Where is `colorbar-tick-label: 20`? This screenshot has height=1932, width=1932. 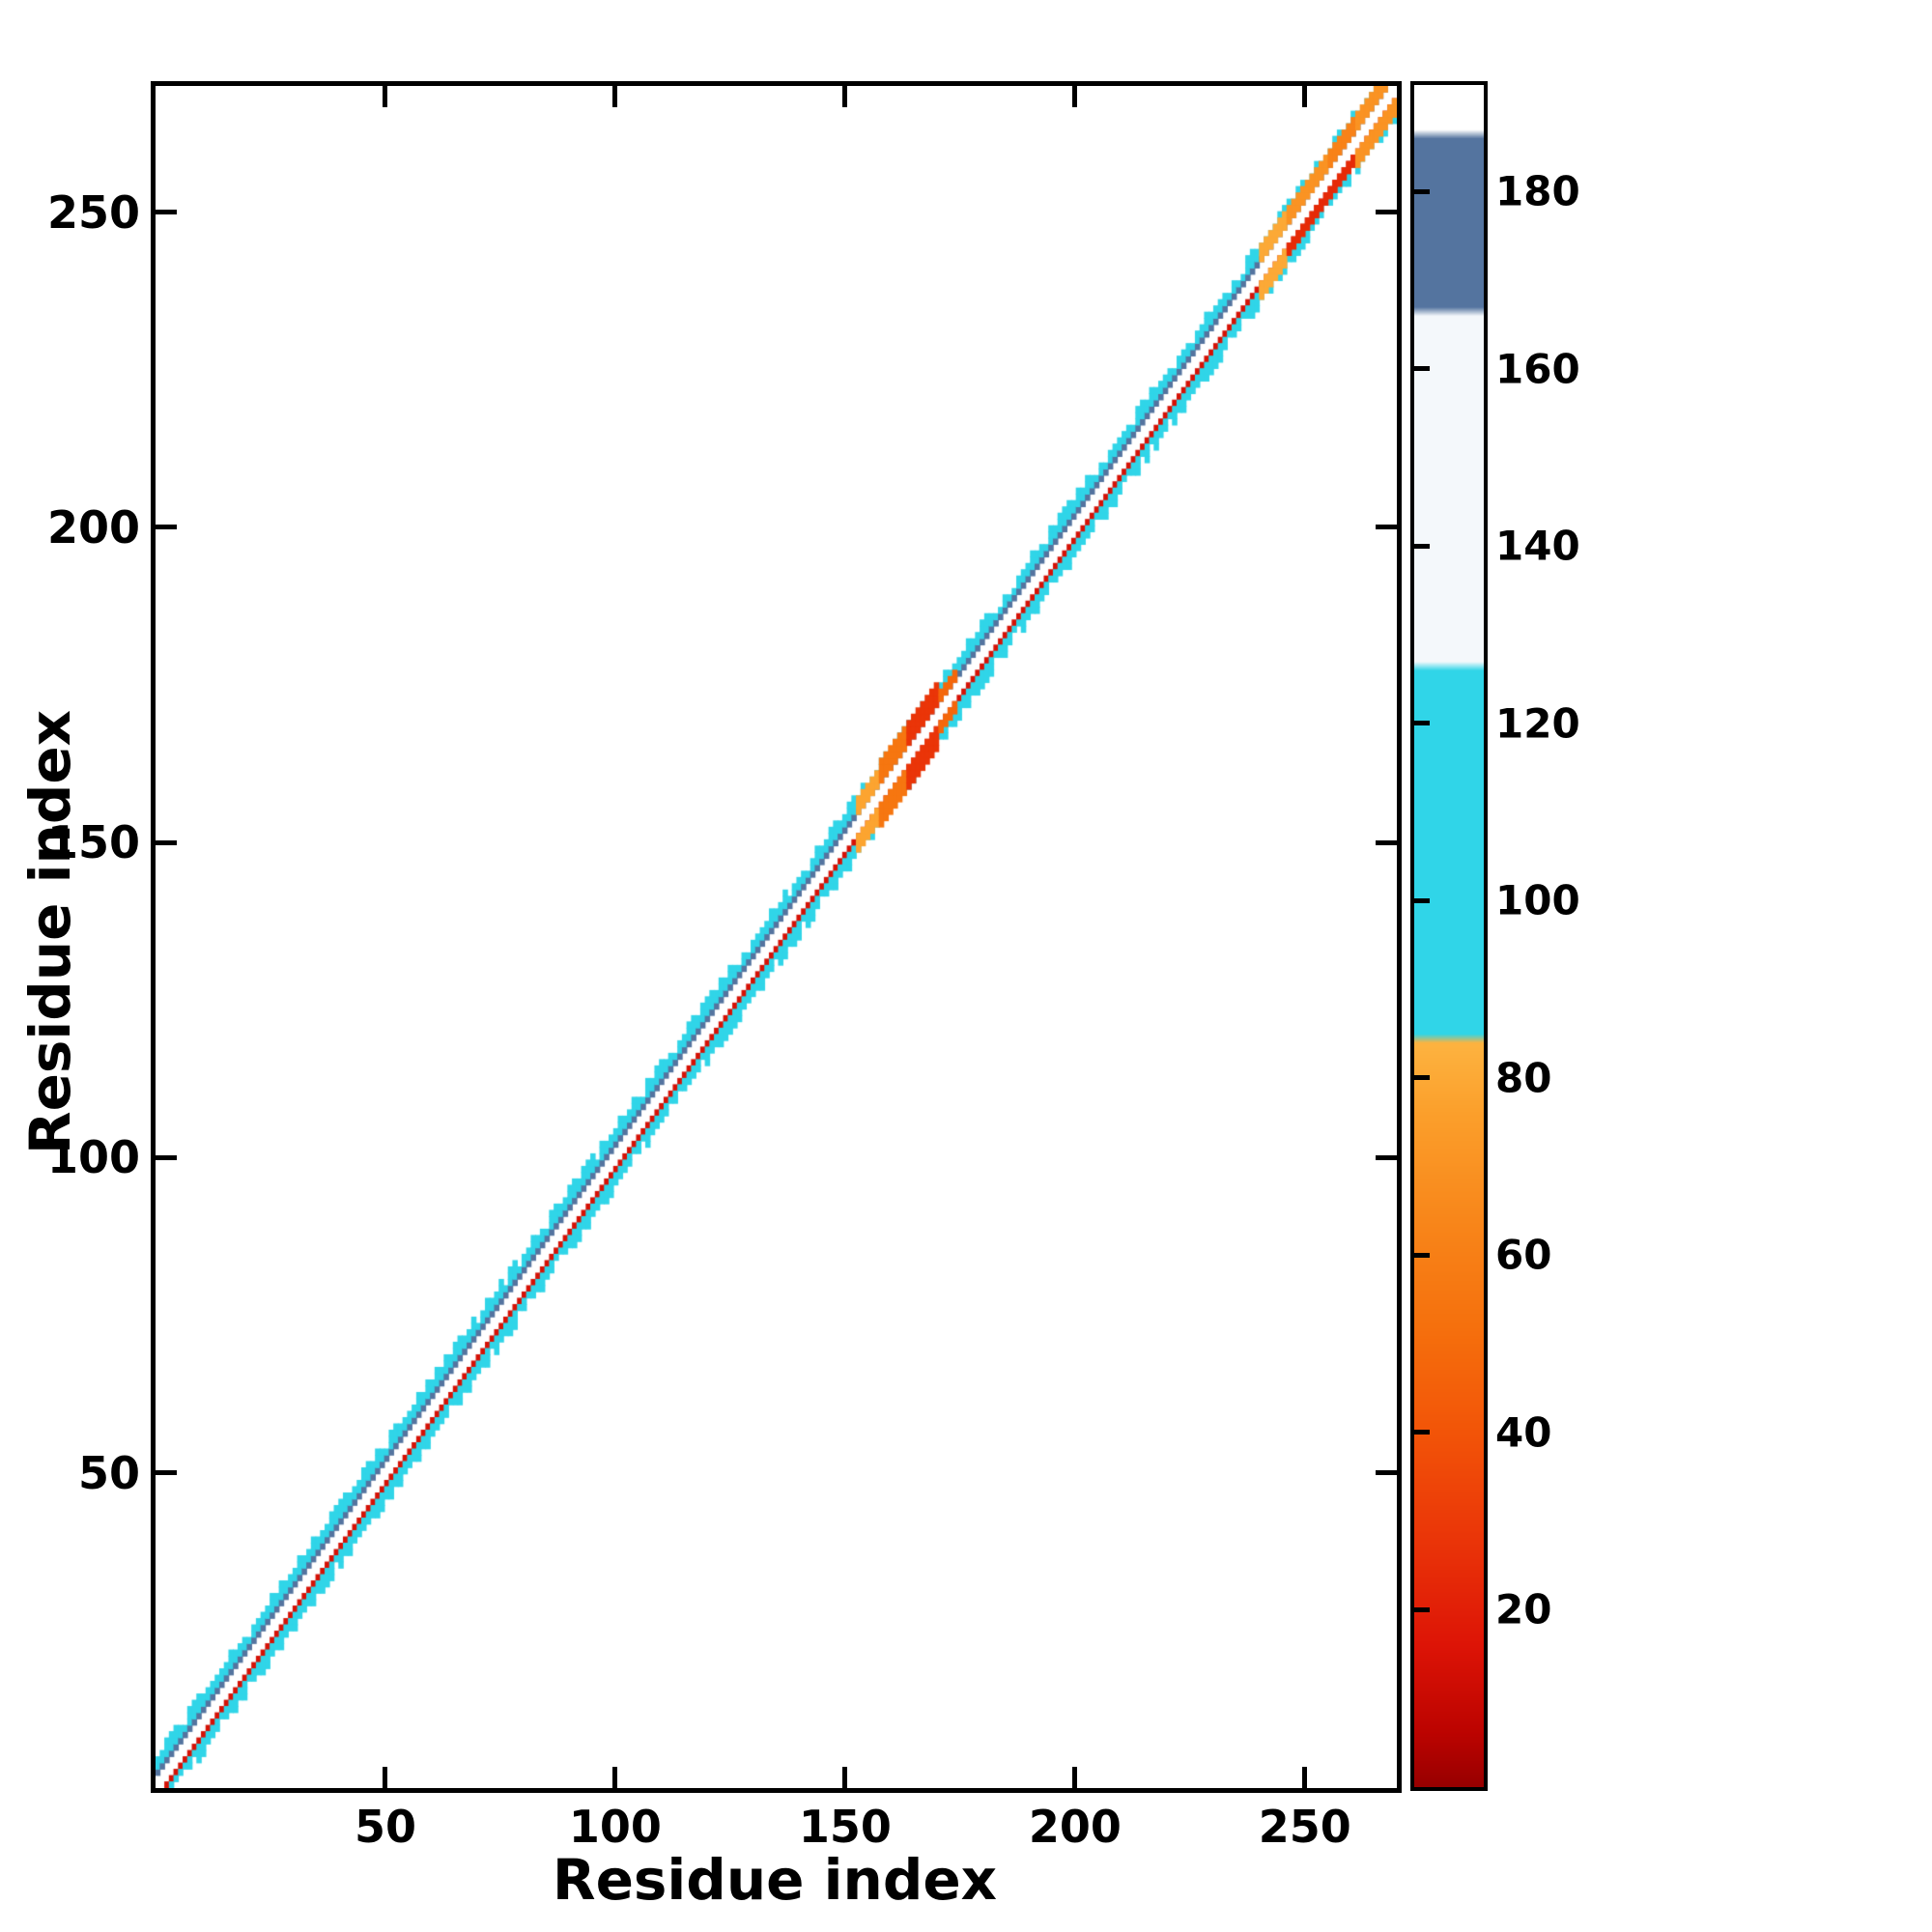
colorbar-tick-label: 20 is located at coordinates (1523, 1609).